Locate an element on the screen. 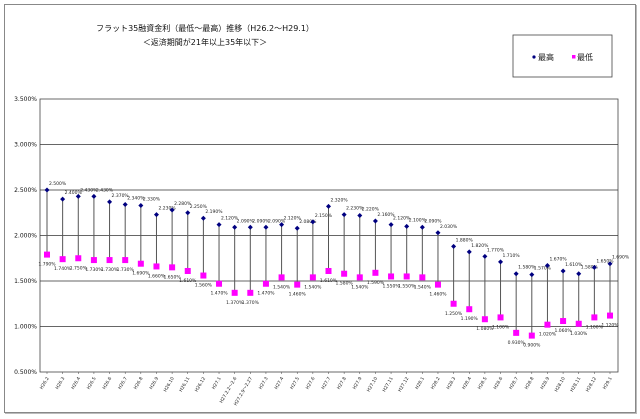  x-tick-label: H26.7 is located at coordinates (123, 383).